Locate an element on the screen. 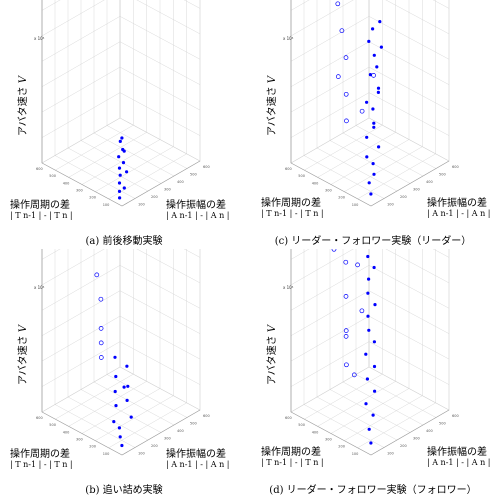 Image resolution: width=497 pixels, height=497 pixels. scatter-3d-plot-a: 100 100 200 200 300 300 400 400 500 500 600 600 is located at coordinates (123, 103).